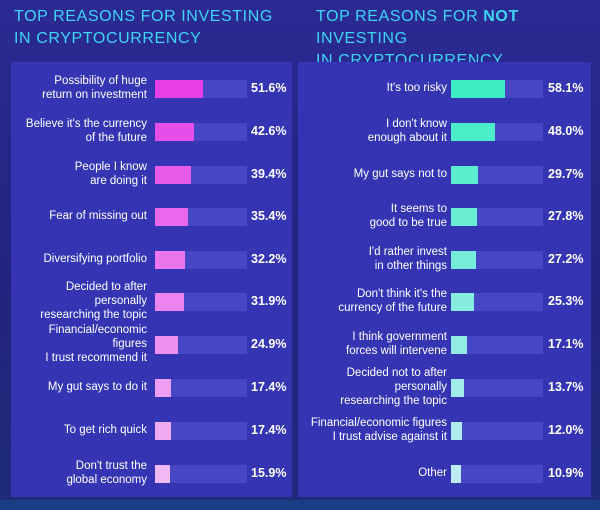 This screenshot has height=510, width=600. What do you see at coordinates (269, 259) in the screenshot?
I see `value-label: 32.2%` at bounding box center [269, 259].